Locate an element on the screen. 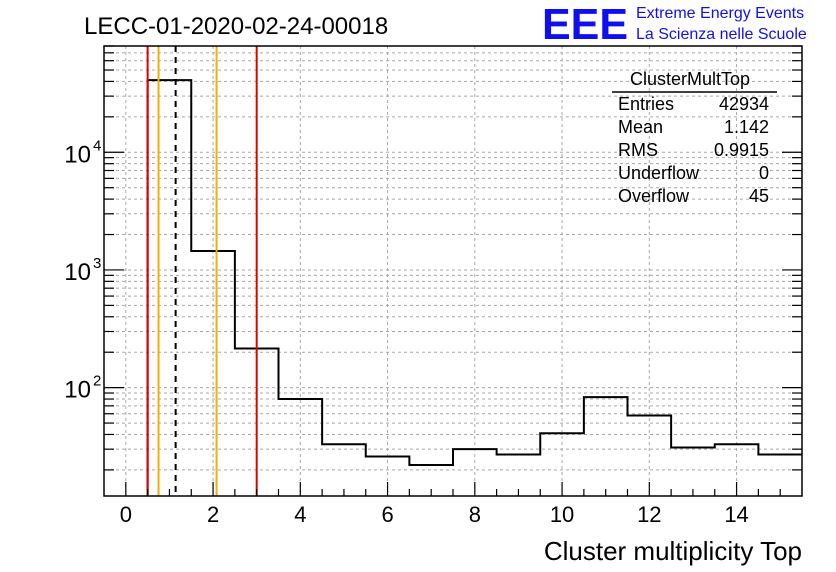 The width and height of the screenshot is (836, 572). logo-line-2: La Scienza nelle Scuole is located at coordinates (721, 34).